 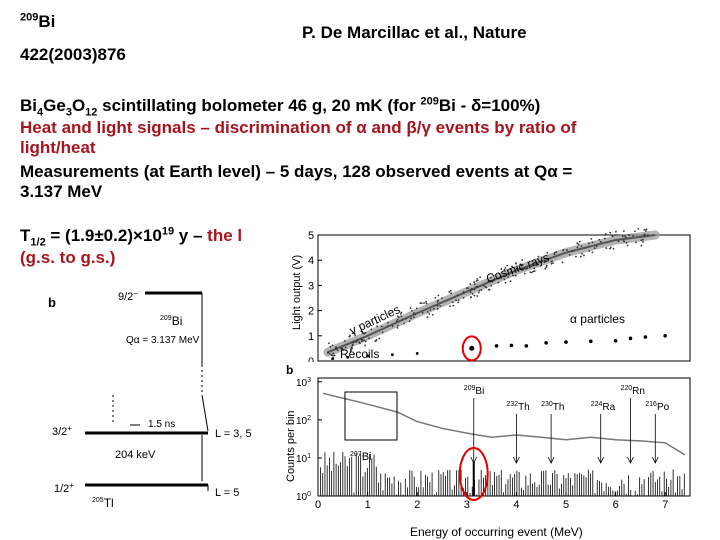 I want to click on inset-label: 207Bi, so click(x=360, y=457).